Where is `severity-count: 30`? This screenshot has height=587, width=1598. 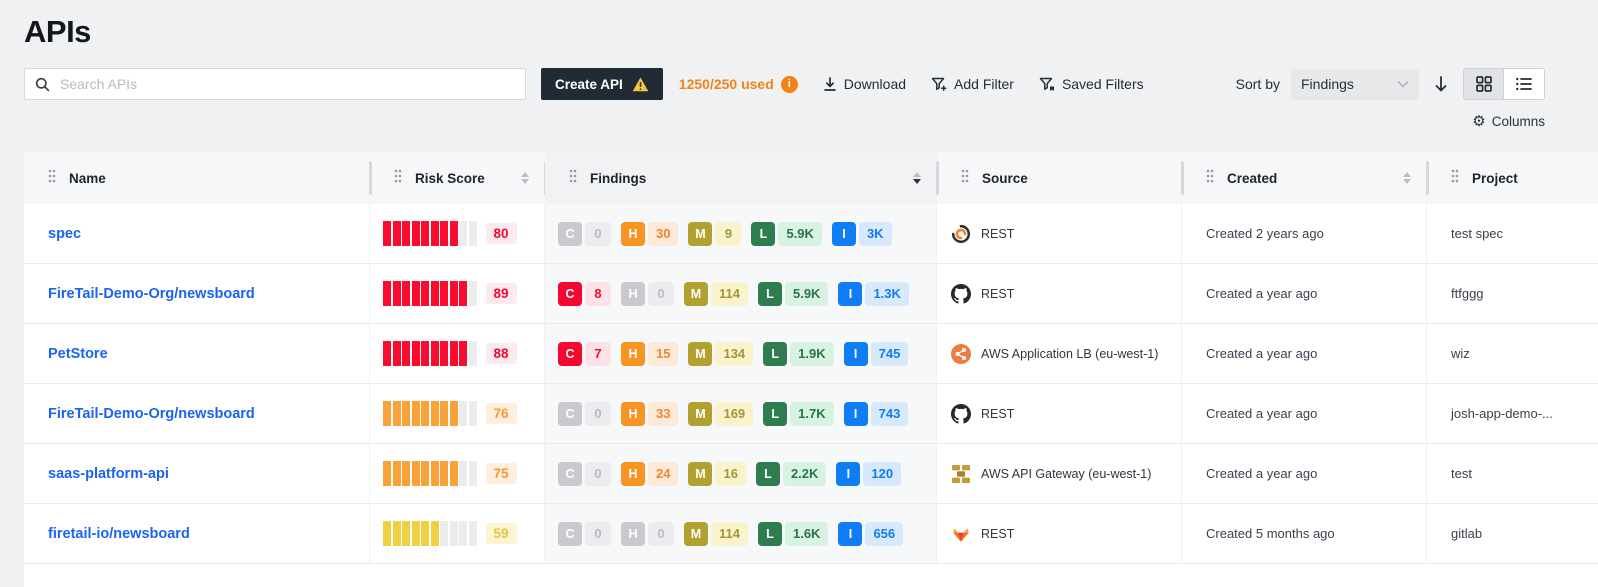 severity-count: 30 is located at coordinates (663, 233).